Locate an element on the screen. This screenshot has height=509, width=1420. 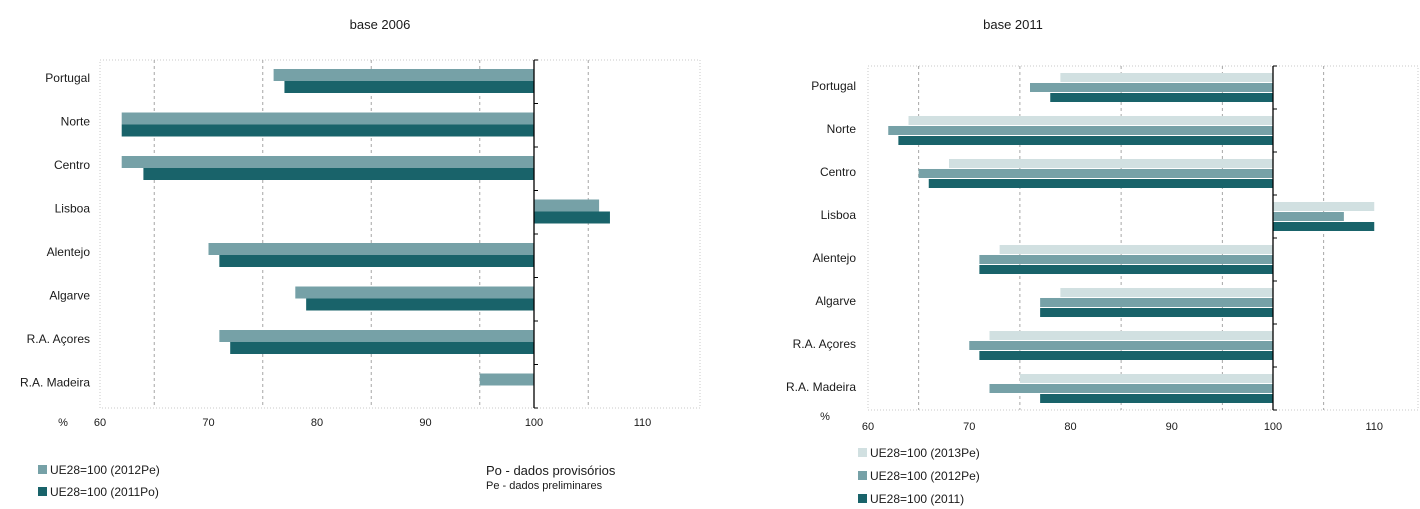
legend-label: UE28=100 (2011) is located at coordinates (917, 499).